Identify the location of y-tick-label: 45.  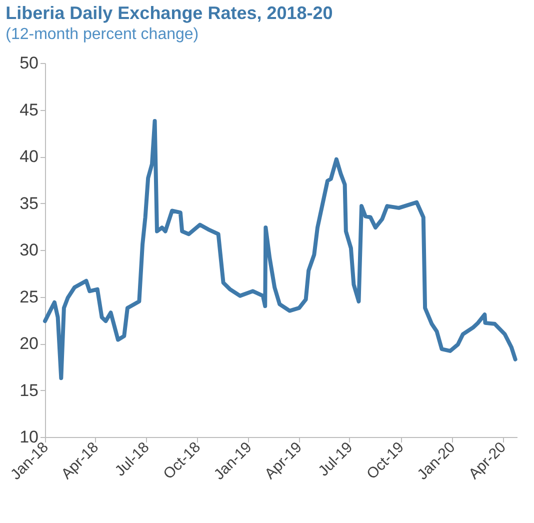
(29, 110).